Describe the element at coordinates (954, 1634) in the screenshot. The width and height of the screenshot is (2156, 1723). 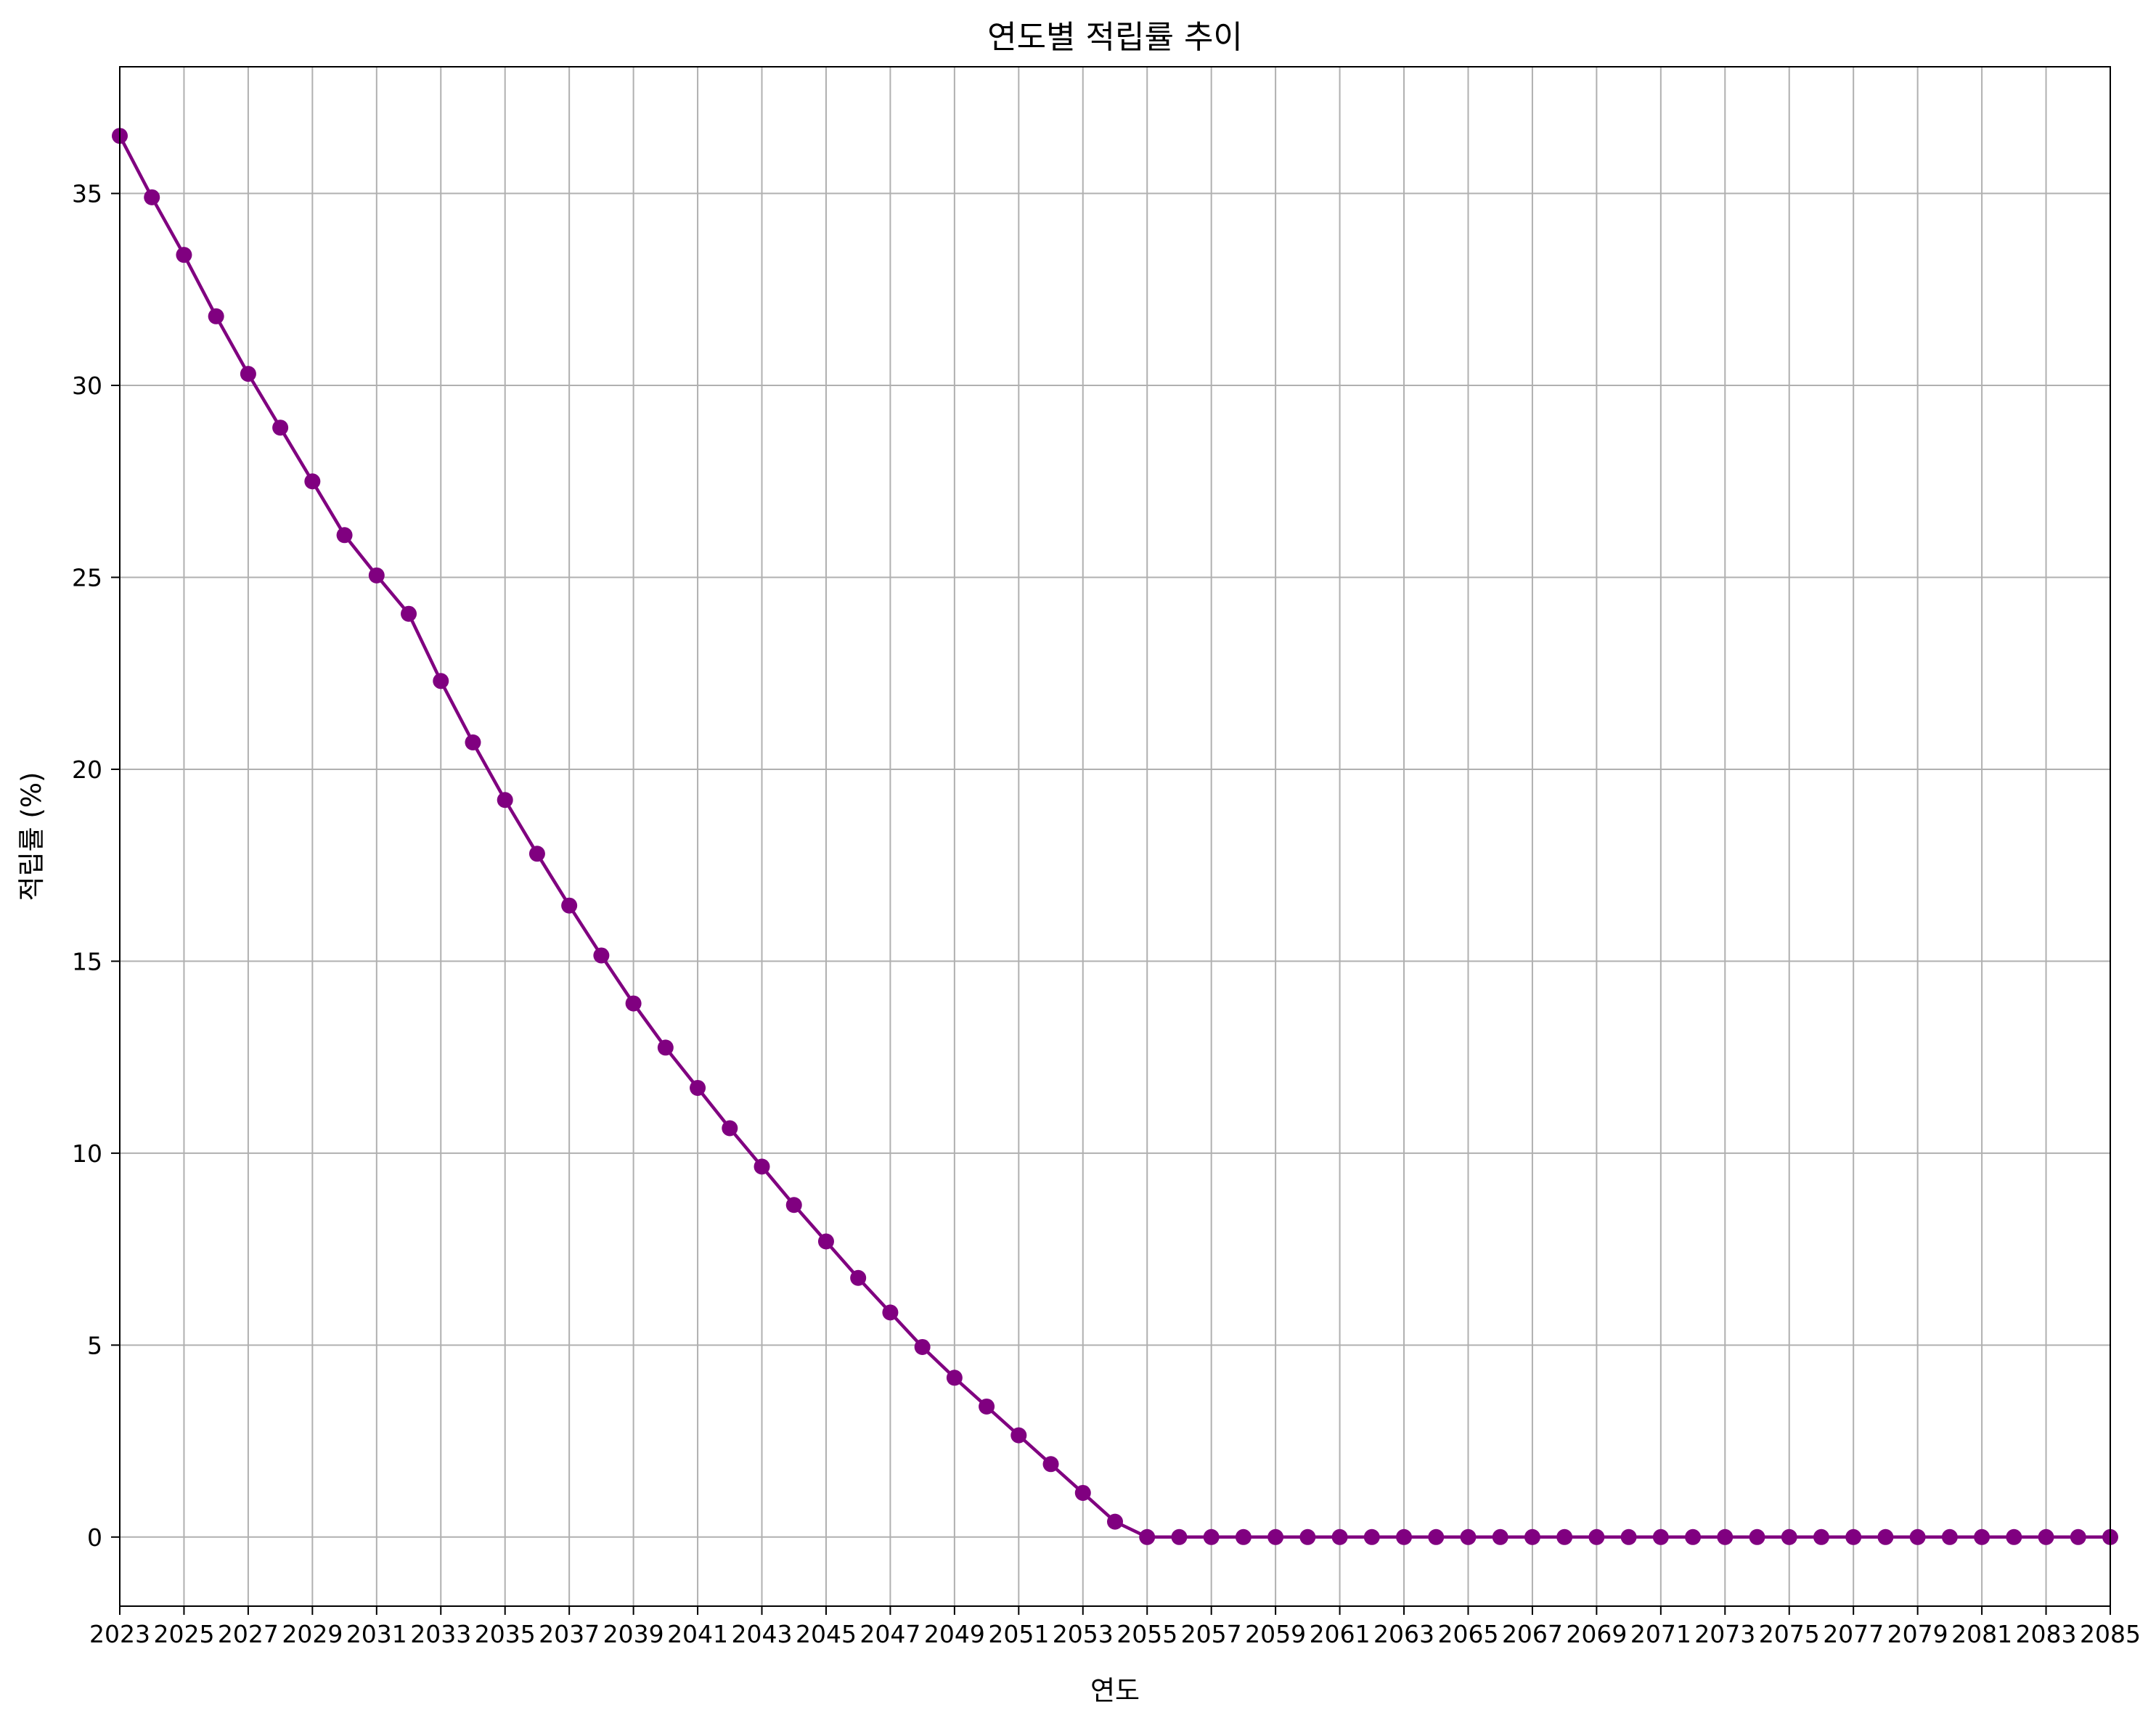
I see `x-tick-label: 2049` at that location.